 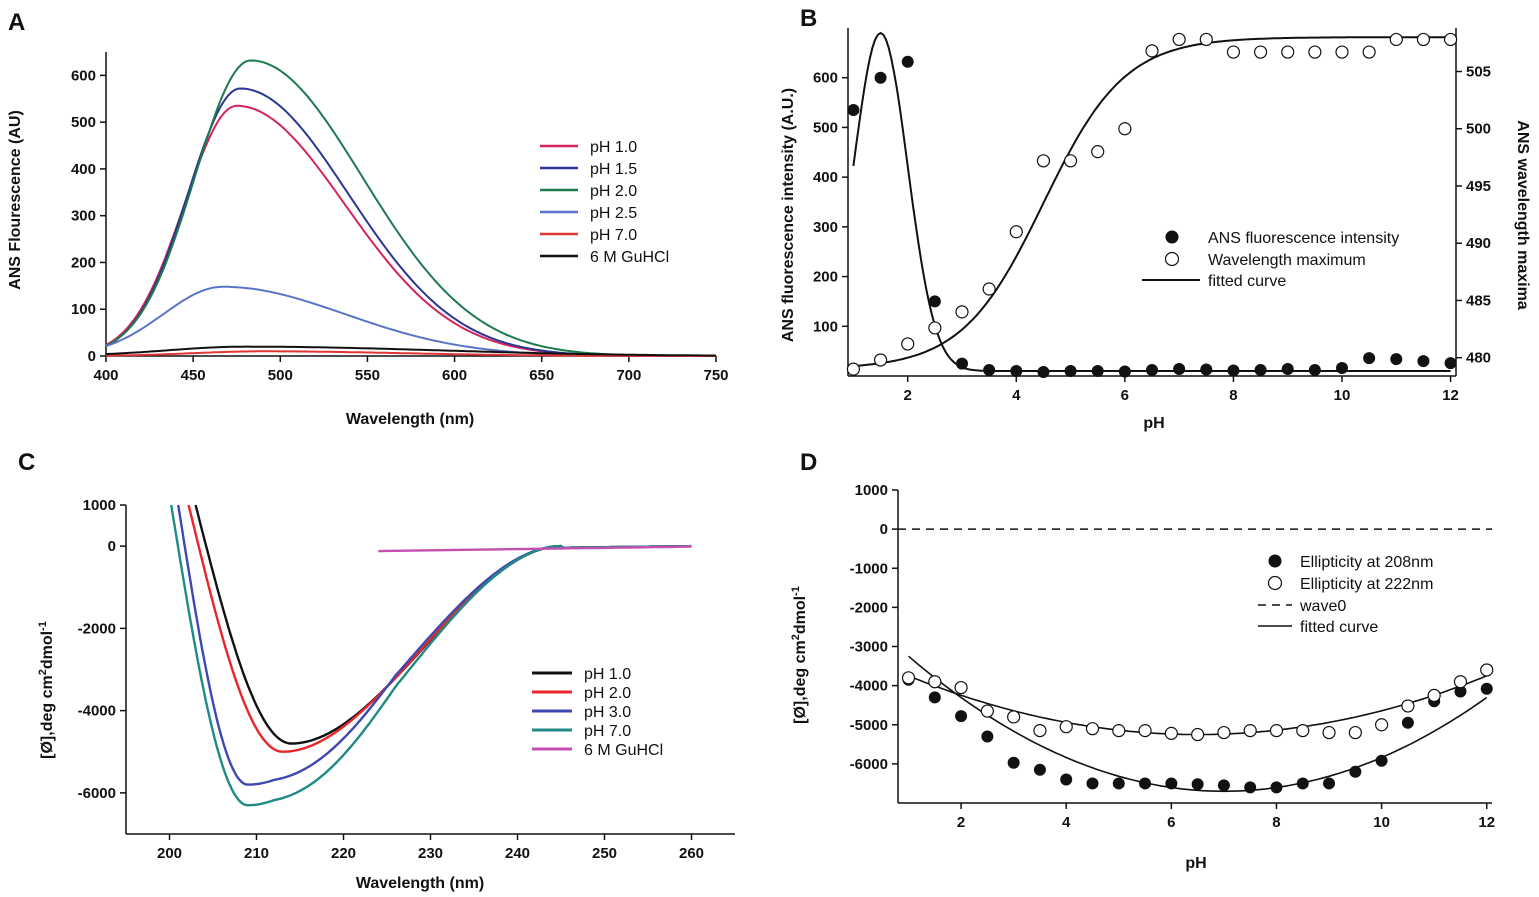 What do you see at coordinates (193, 375) in the screenshot?
I see `panel-a-x-tick-label-450: 450` at bounding box center [193, 375].